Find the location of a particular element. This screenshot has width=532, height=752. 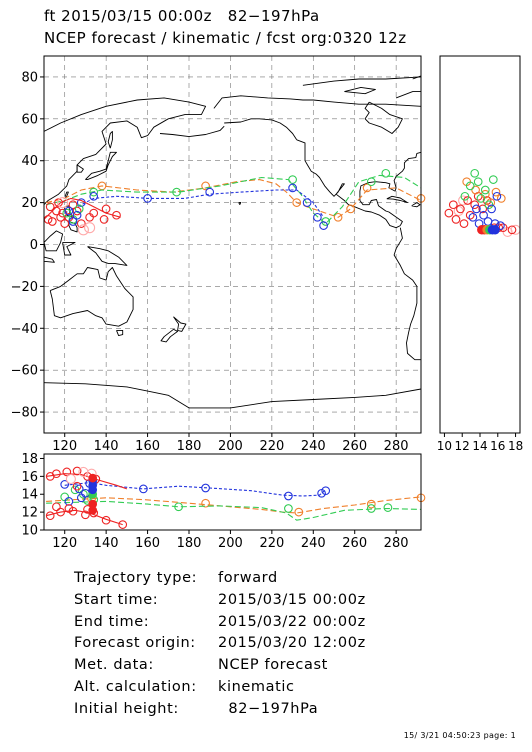

map-xtick-label: 200 is located at coordinates (230, 446).